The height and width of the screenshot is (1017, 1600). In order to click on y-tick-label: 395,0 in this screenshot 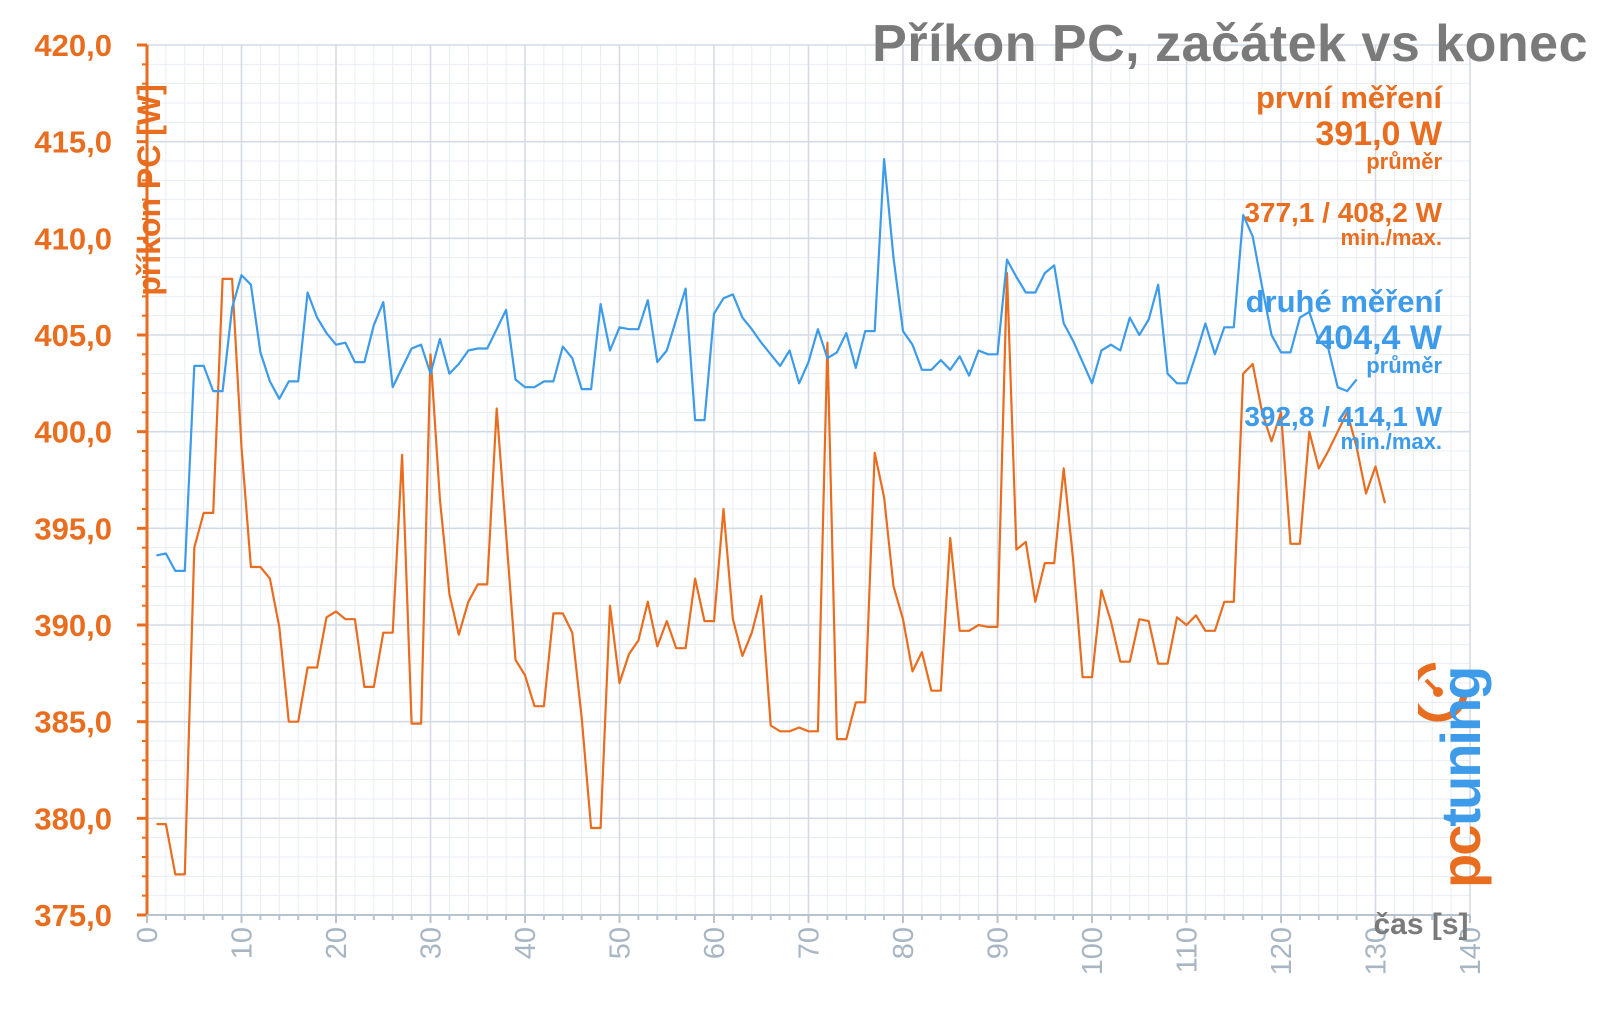, I will do `click(73, 528)`.